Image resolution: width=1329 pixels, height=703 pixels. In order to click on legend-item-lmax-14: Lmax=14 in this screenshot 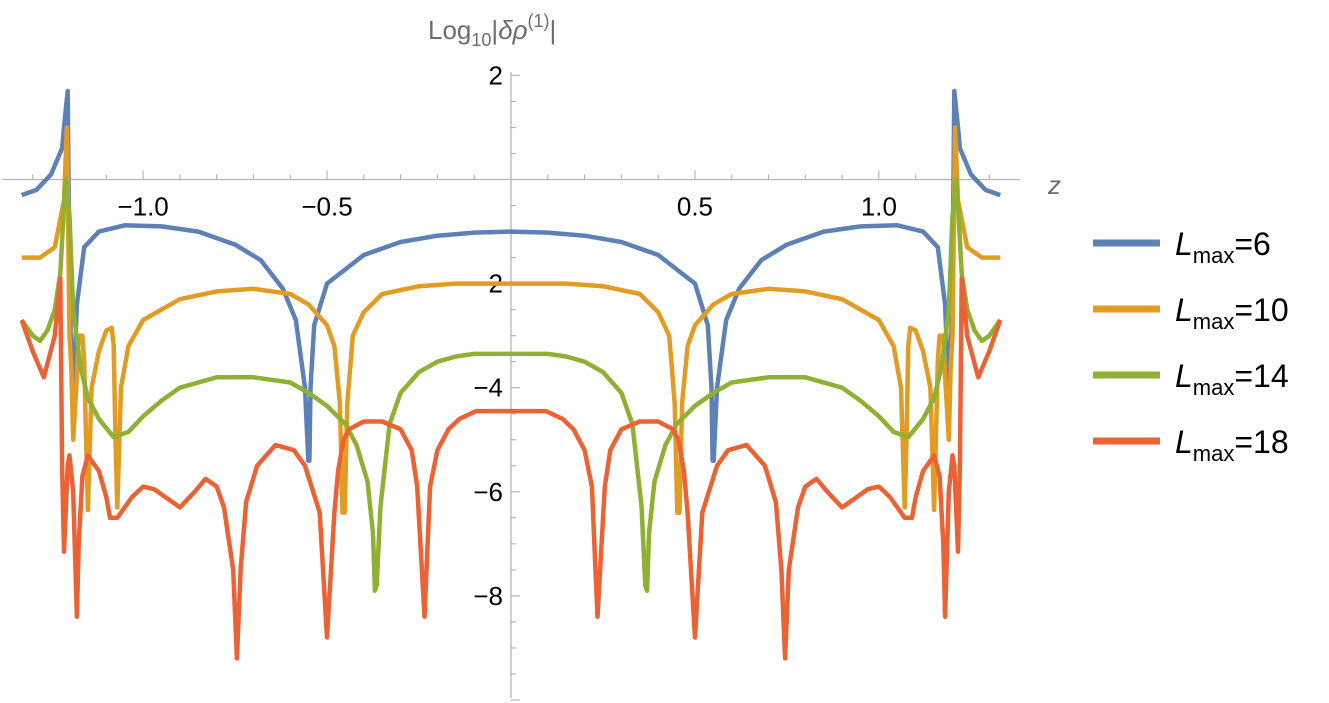, I will do `click(1191, 379)`.